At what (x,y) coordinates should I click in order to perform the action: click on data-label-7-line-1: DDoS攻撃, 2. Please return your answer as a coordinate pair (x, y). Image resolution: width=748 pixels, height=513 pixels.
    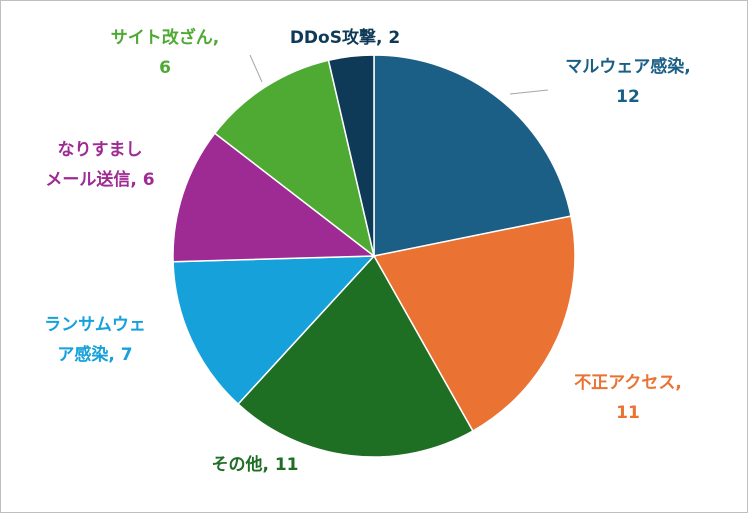
    Looking at the image, I should click on (345, 37).